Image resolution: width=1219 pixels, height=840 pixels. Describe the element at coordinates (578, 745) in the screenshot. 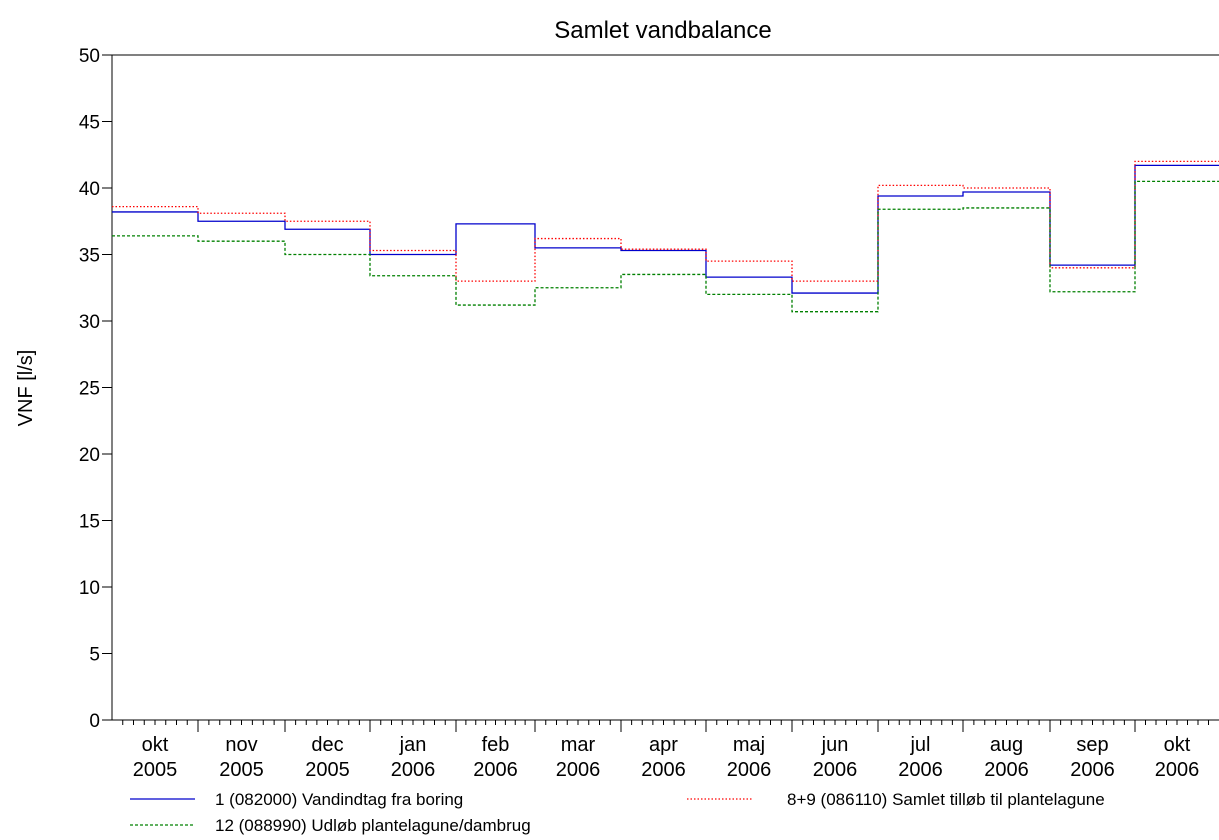

I see `x-tick-label-month: mar` at that location.